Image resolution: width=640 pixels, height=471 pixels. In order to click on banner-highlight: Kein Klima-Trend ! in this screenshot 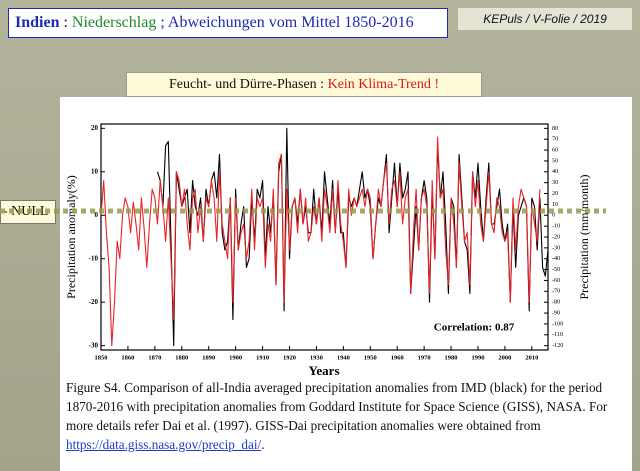, I will do `click(383, 84)`.